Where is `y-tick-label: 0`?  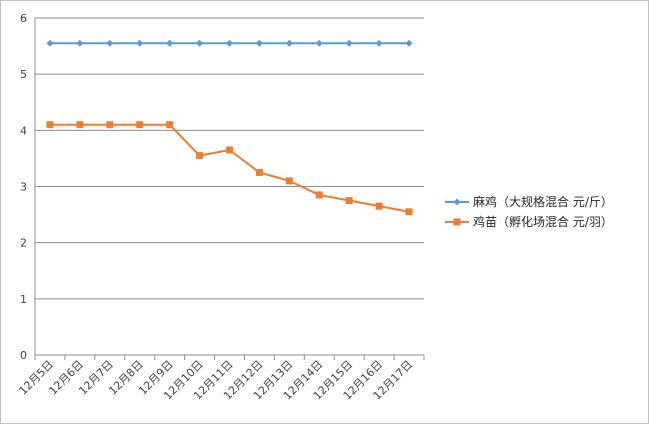 y-tick-label: 0 is located at coordinates (23, 355).